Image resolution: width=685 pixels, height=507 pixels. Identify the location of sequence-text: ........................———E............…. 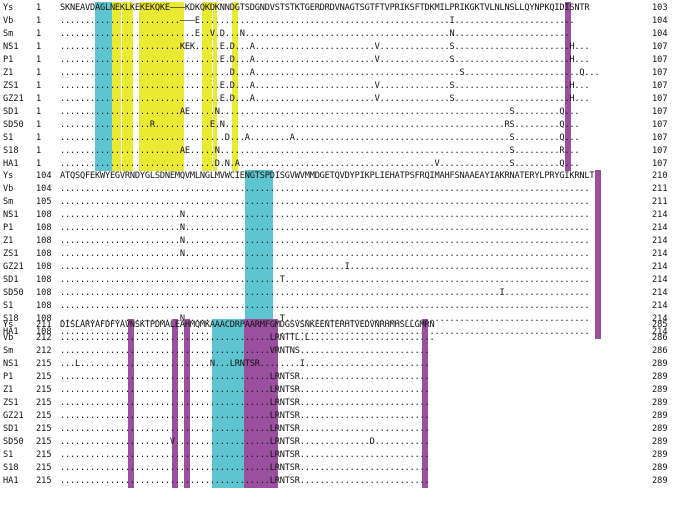
(317, 21).